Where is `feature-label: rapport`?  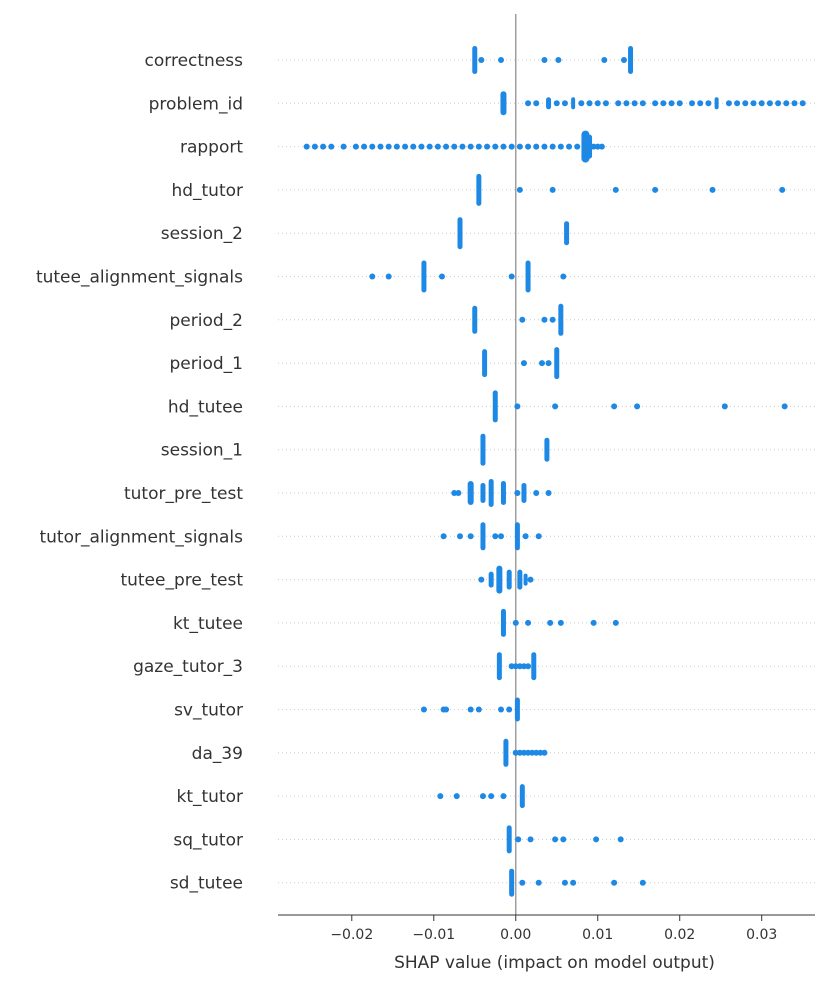 feature-label: rapport is located at coordinates (211, 148).